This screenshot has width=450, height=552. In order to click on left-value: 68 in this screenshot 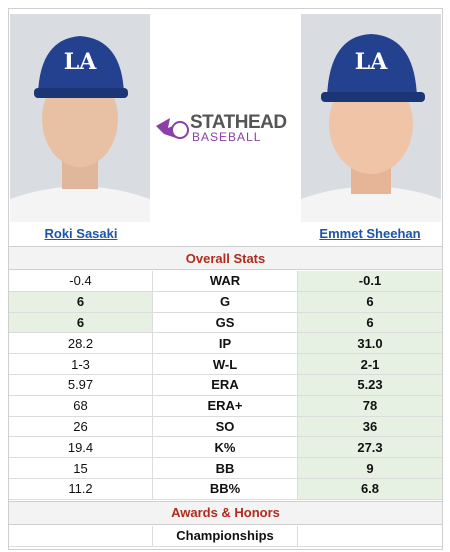, I will do `click(80, 406)`.